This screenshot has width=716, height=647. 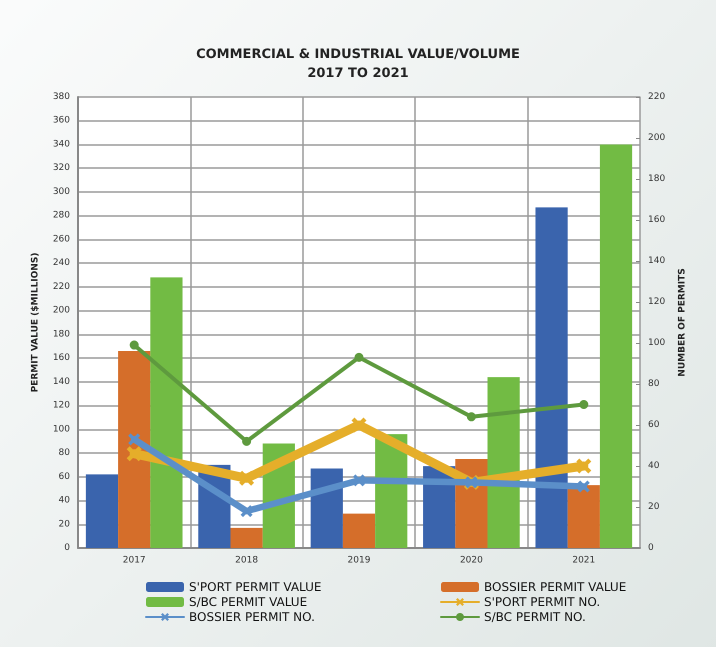 What do you see at coordinates (252, 617) in the screenshot?
I see `legend-label: BOSSIER PERMIT NO.` at bounding box center [252, 617].